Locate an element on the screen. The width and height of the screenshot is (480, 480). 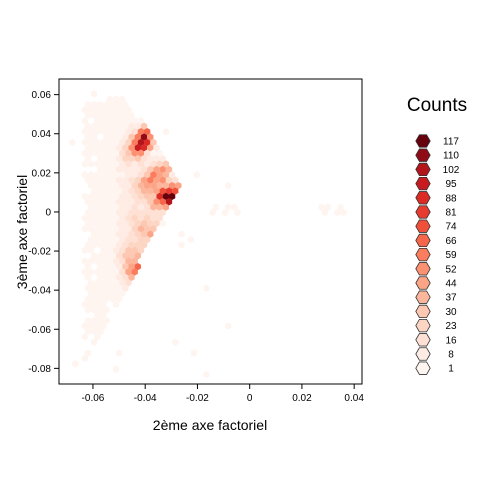
x-tick-label: -0.06 is located at coordinates (93, 398).